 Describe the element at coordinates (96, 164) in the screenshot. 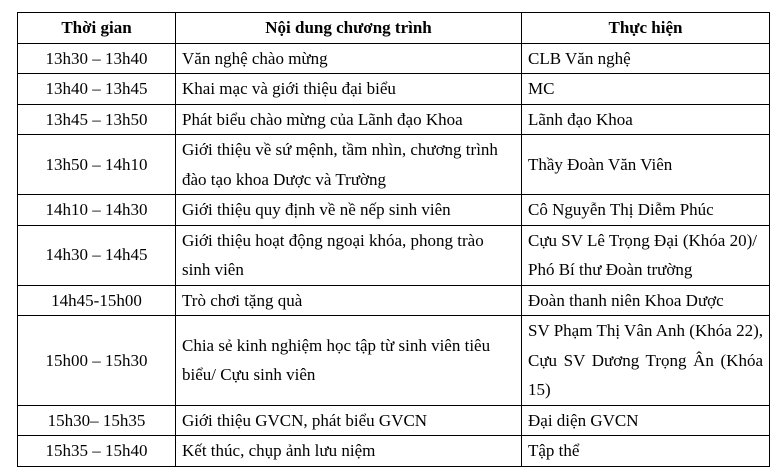

I see `time-cell: 13h50 – 14h10` at that location.